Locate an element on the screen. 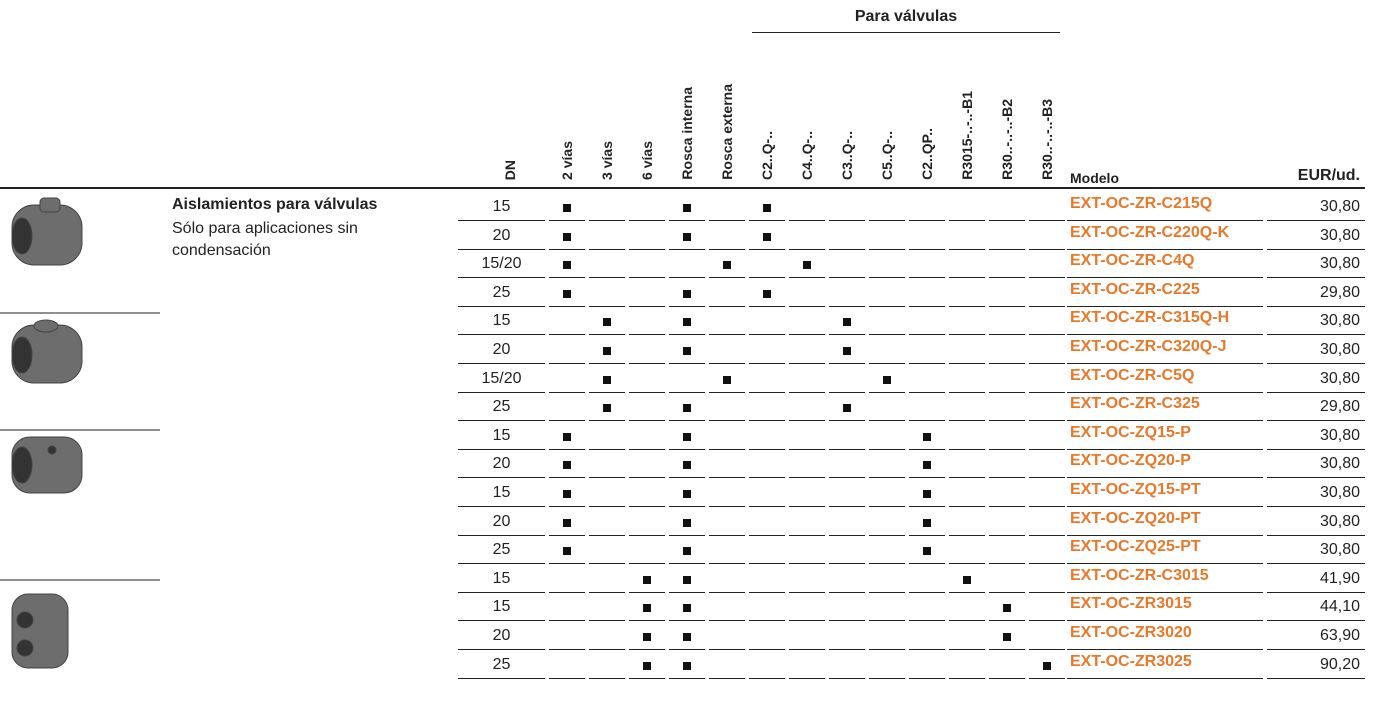  price: 30,80 is located at coordinates (1339, 464).